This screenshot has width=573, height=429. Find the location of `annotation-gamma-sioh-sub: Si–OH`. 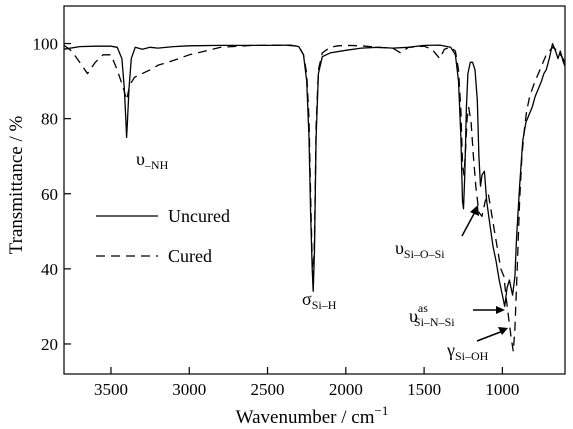

annotation-gamma-sioh-sub: Si–OH is located at coordinates (472, 356).